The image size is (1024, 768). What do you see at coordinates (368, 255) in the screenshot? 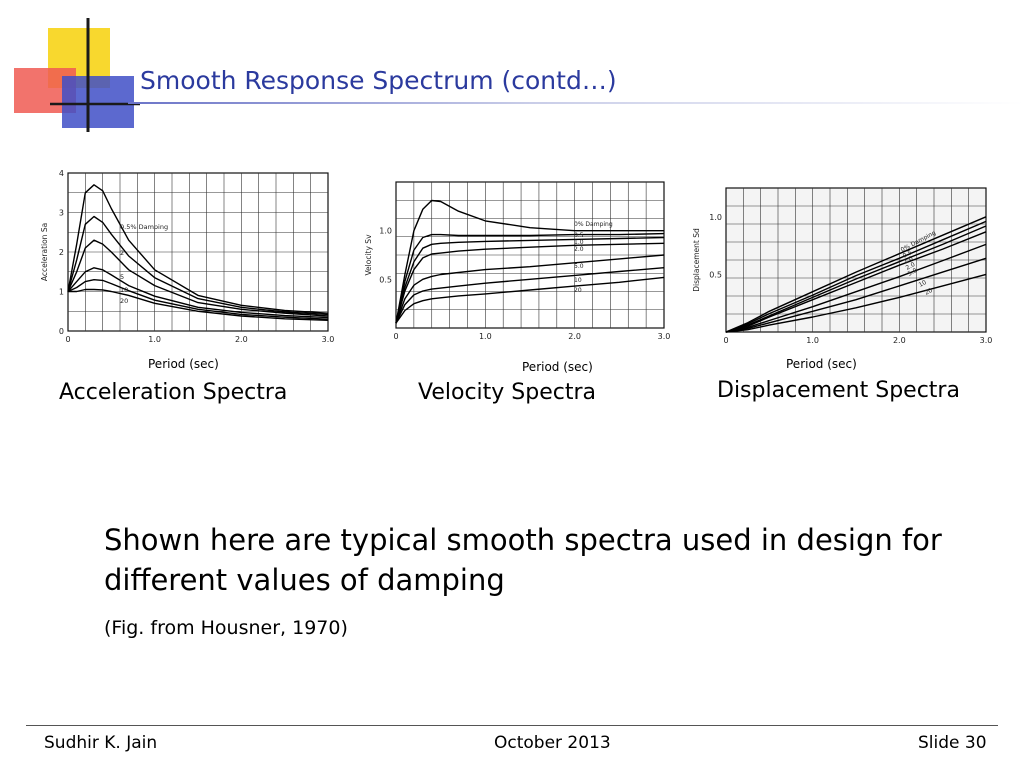
I see `y-axis-label: Velocity Sv` at bounding box center [368, 255].